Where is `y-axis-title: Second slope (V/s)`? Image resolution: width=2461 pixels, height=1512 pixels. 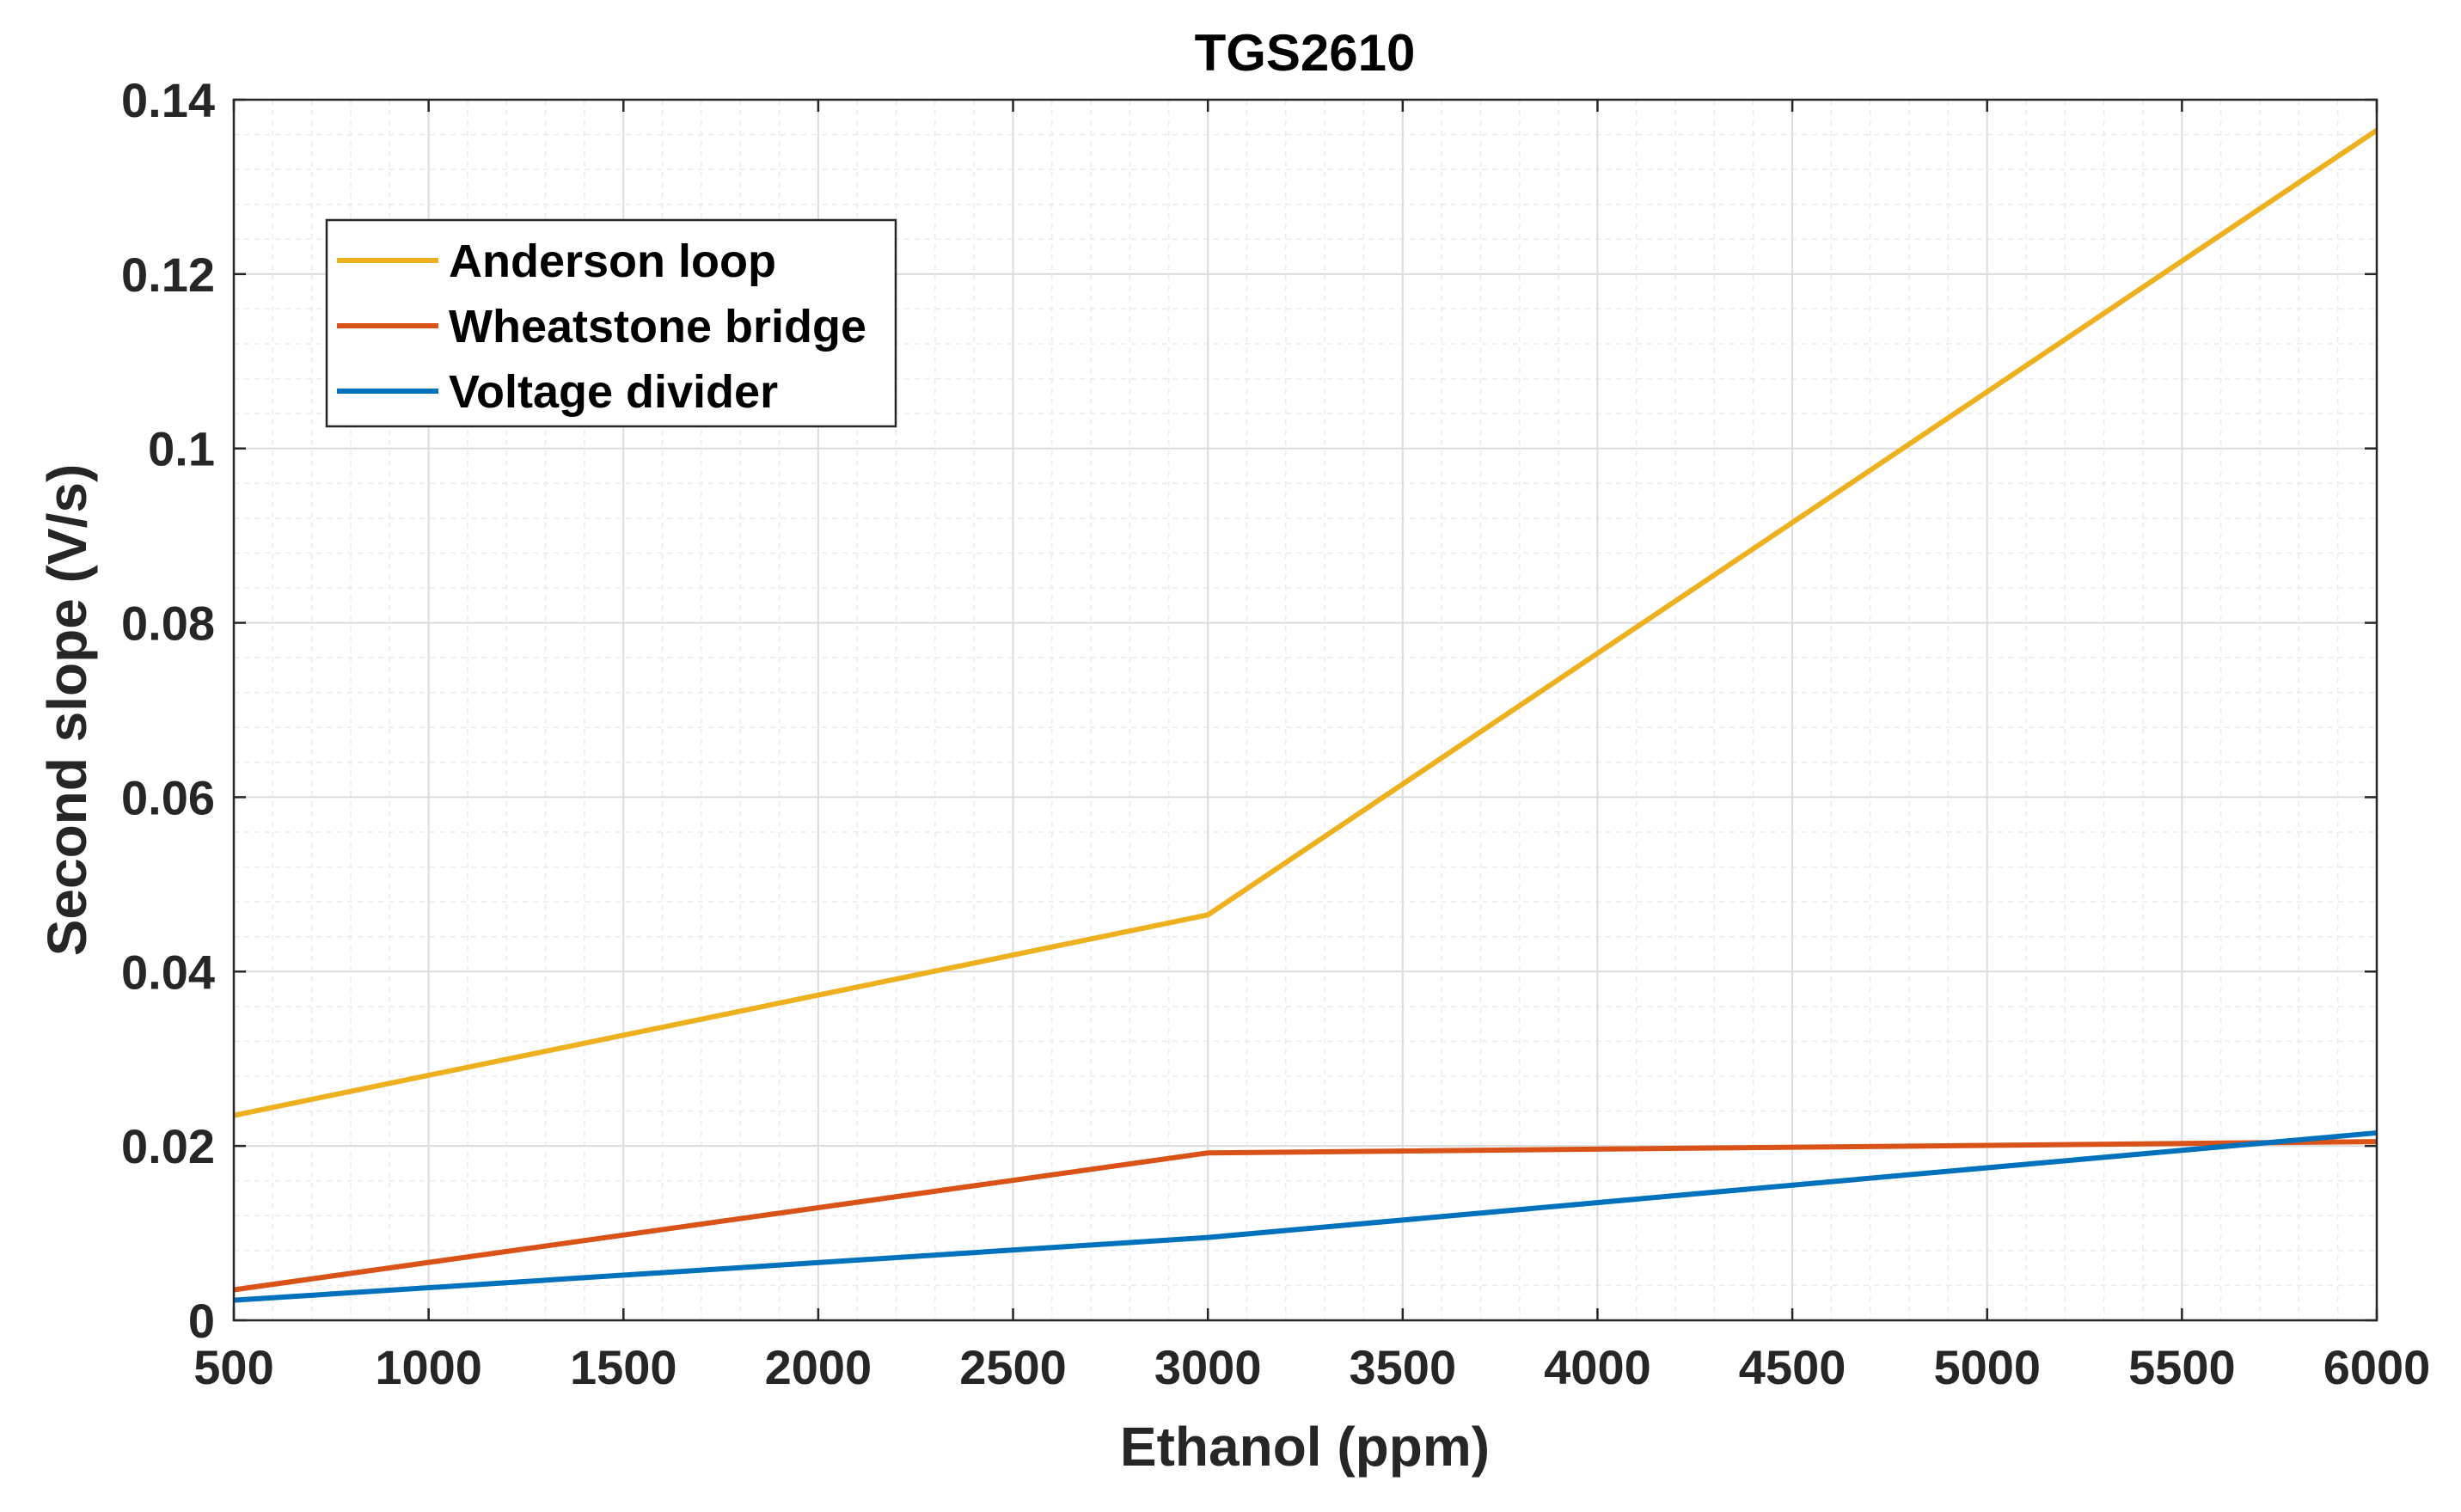 y-axis-title: Second slope (V/s) is located at coordinates (67, 711).